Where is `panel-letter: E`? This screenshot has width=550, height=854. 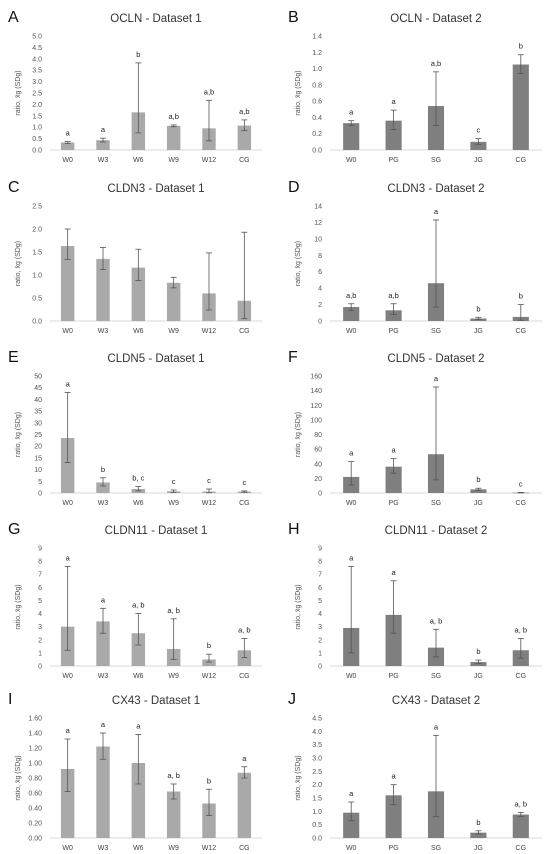
panel-letter: E is located at coordinates (13, 357).